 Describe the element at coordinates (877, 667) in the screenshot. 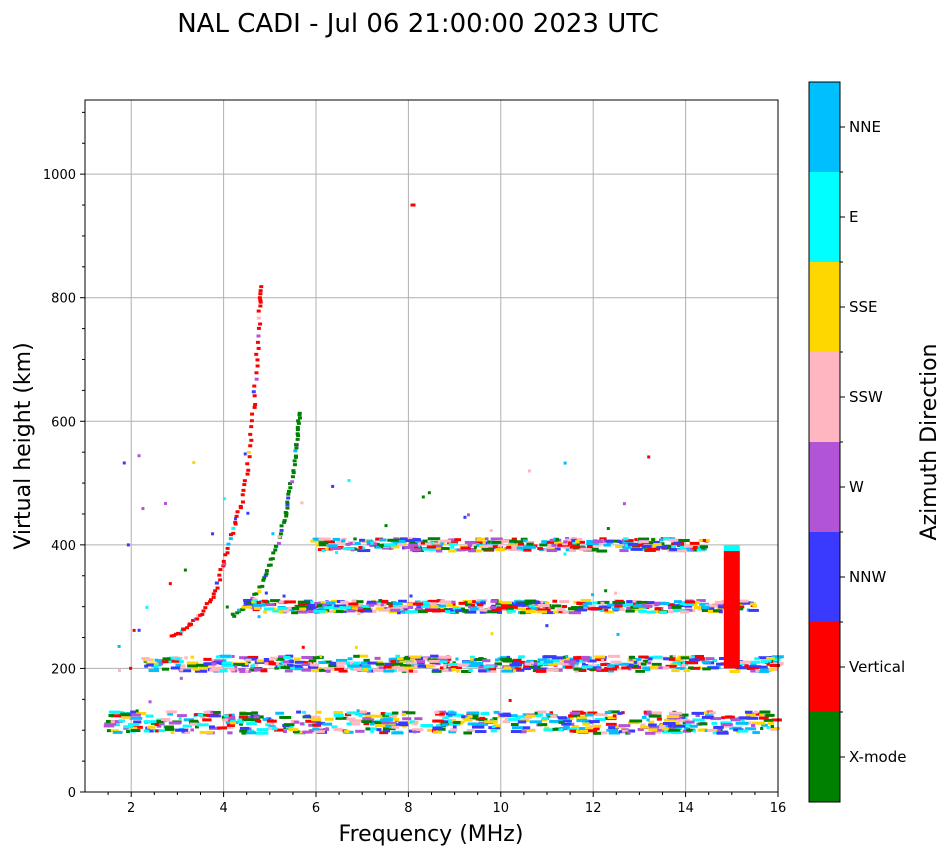

I see `colorbar-label: Vertical` at that location.